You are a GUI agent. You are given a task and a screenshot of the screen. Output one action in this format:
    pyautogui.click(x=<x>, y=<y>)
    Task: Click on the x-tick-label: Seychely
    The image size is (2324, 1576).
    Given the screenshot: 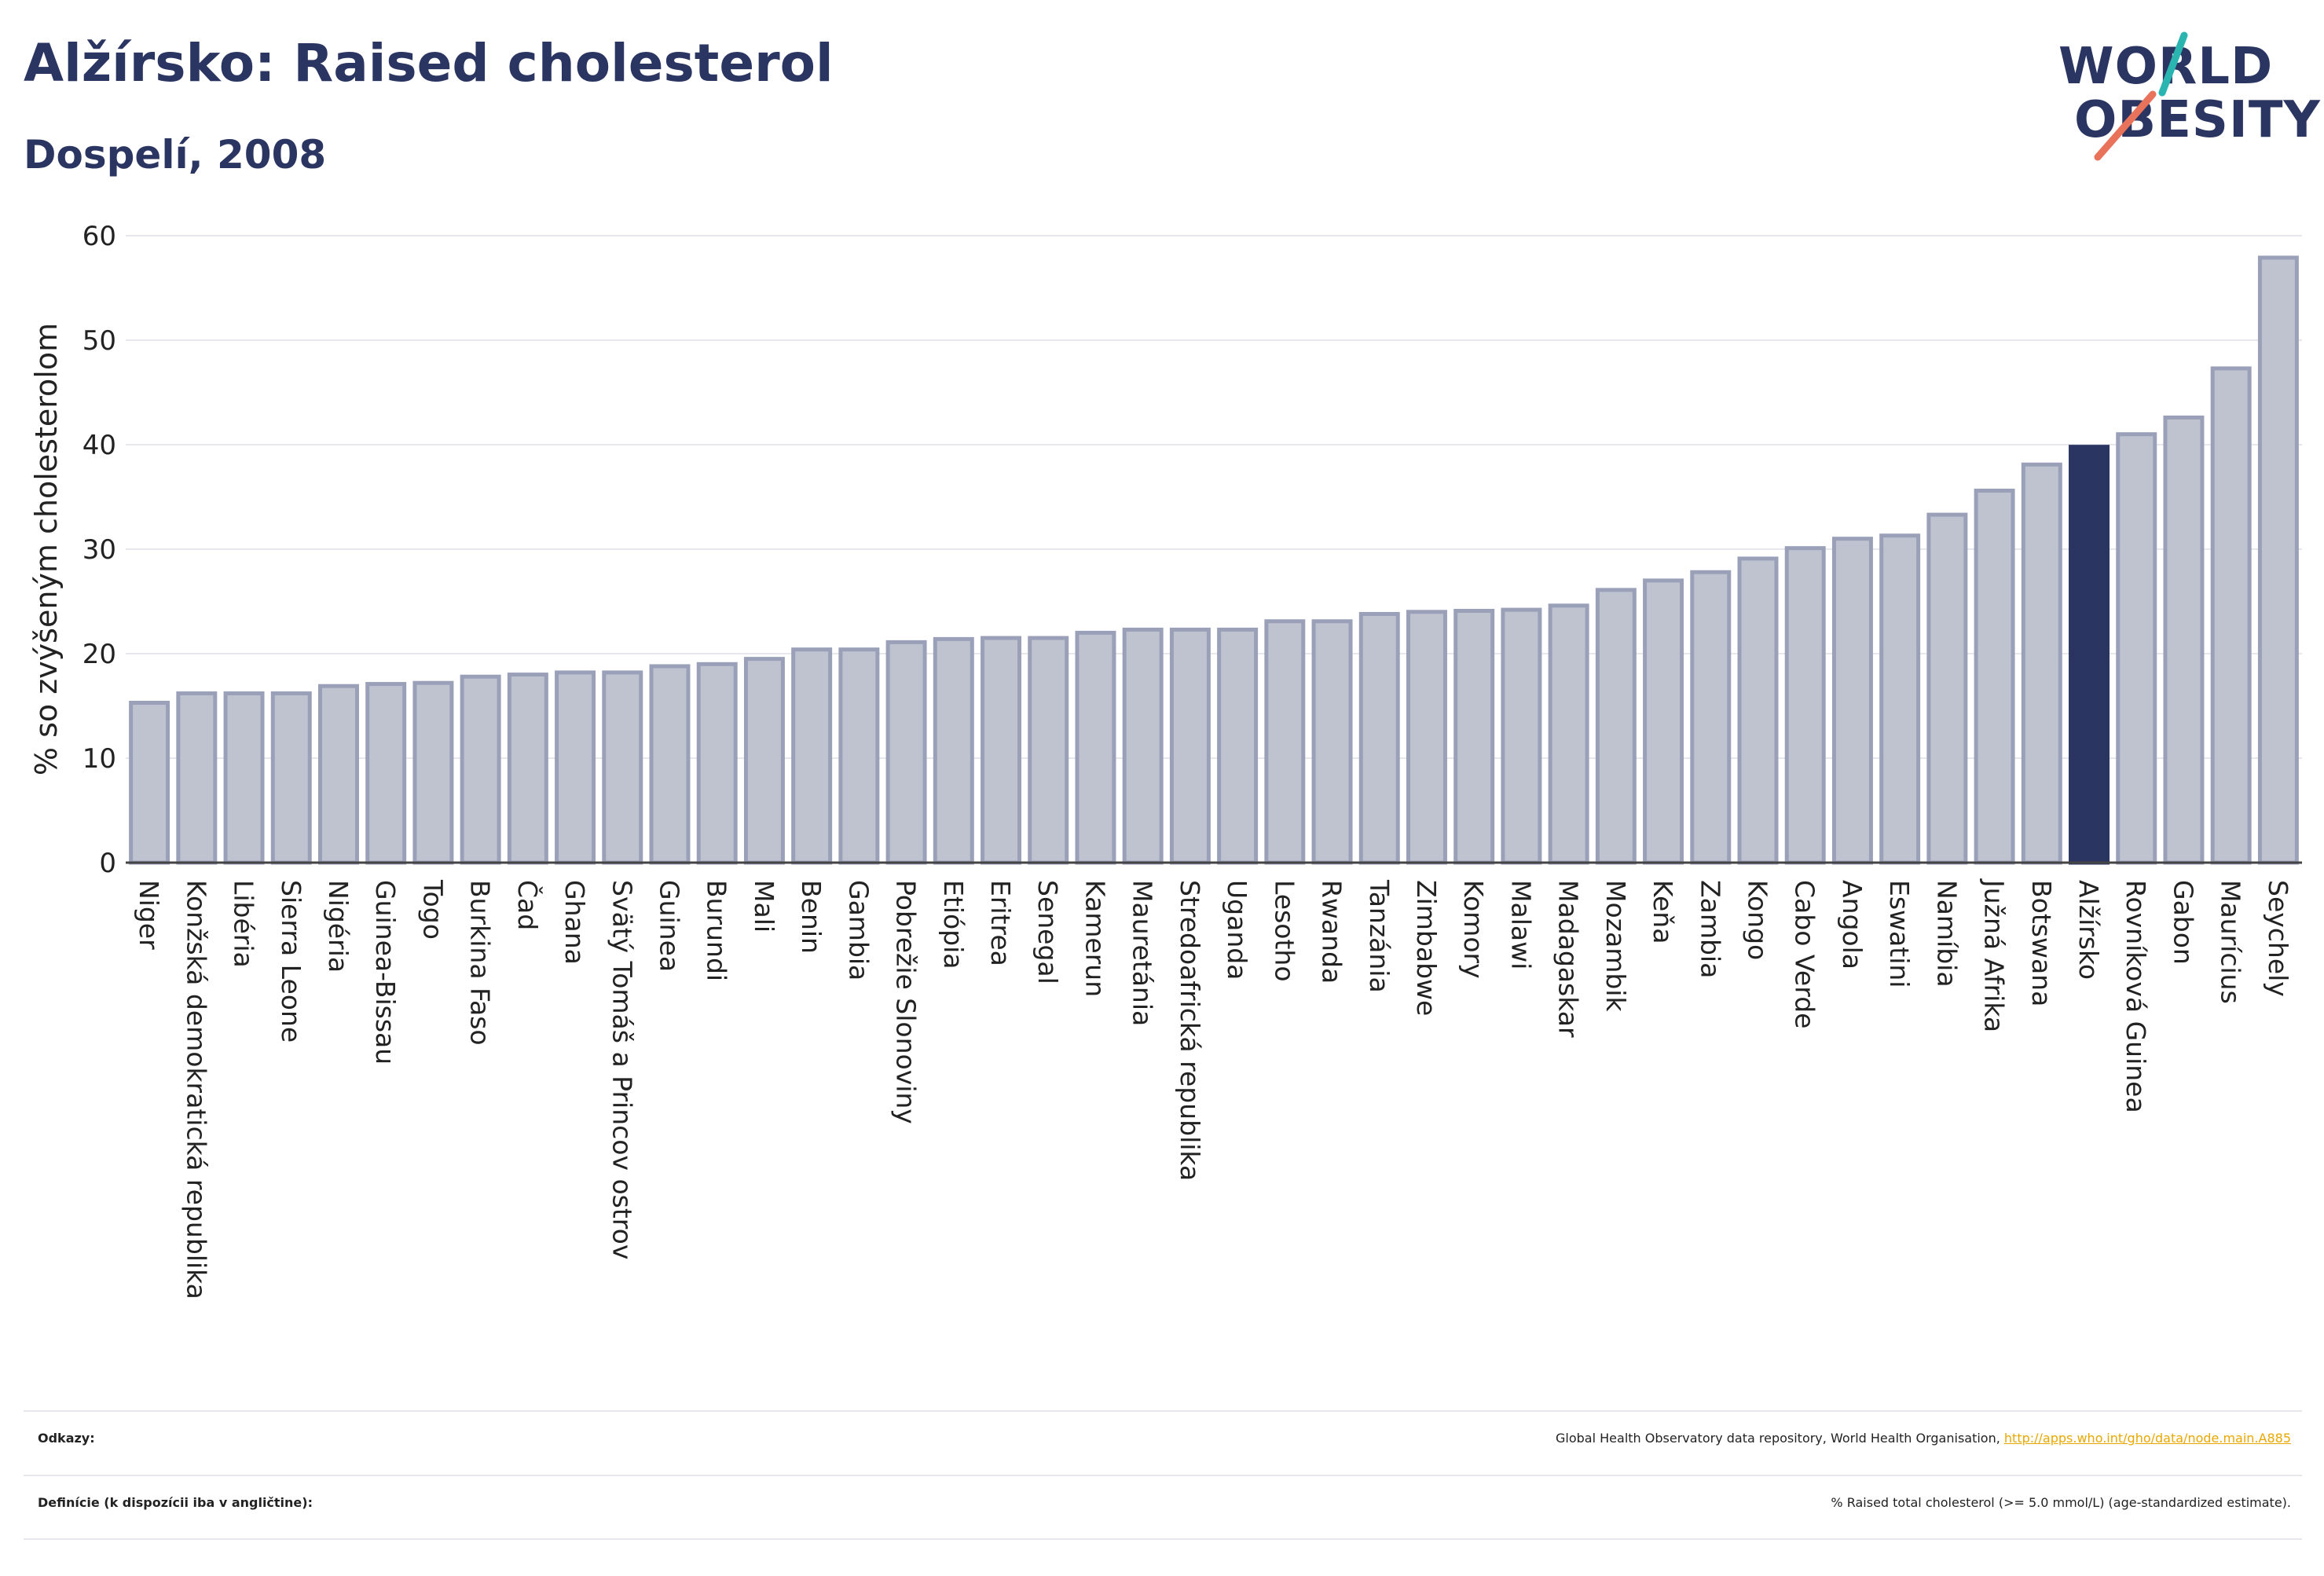 What is the action you would take?
    pyautogui.click(x=2278, y=938)
    